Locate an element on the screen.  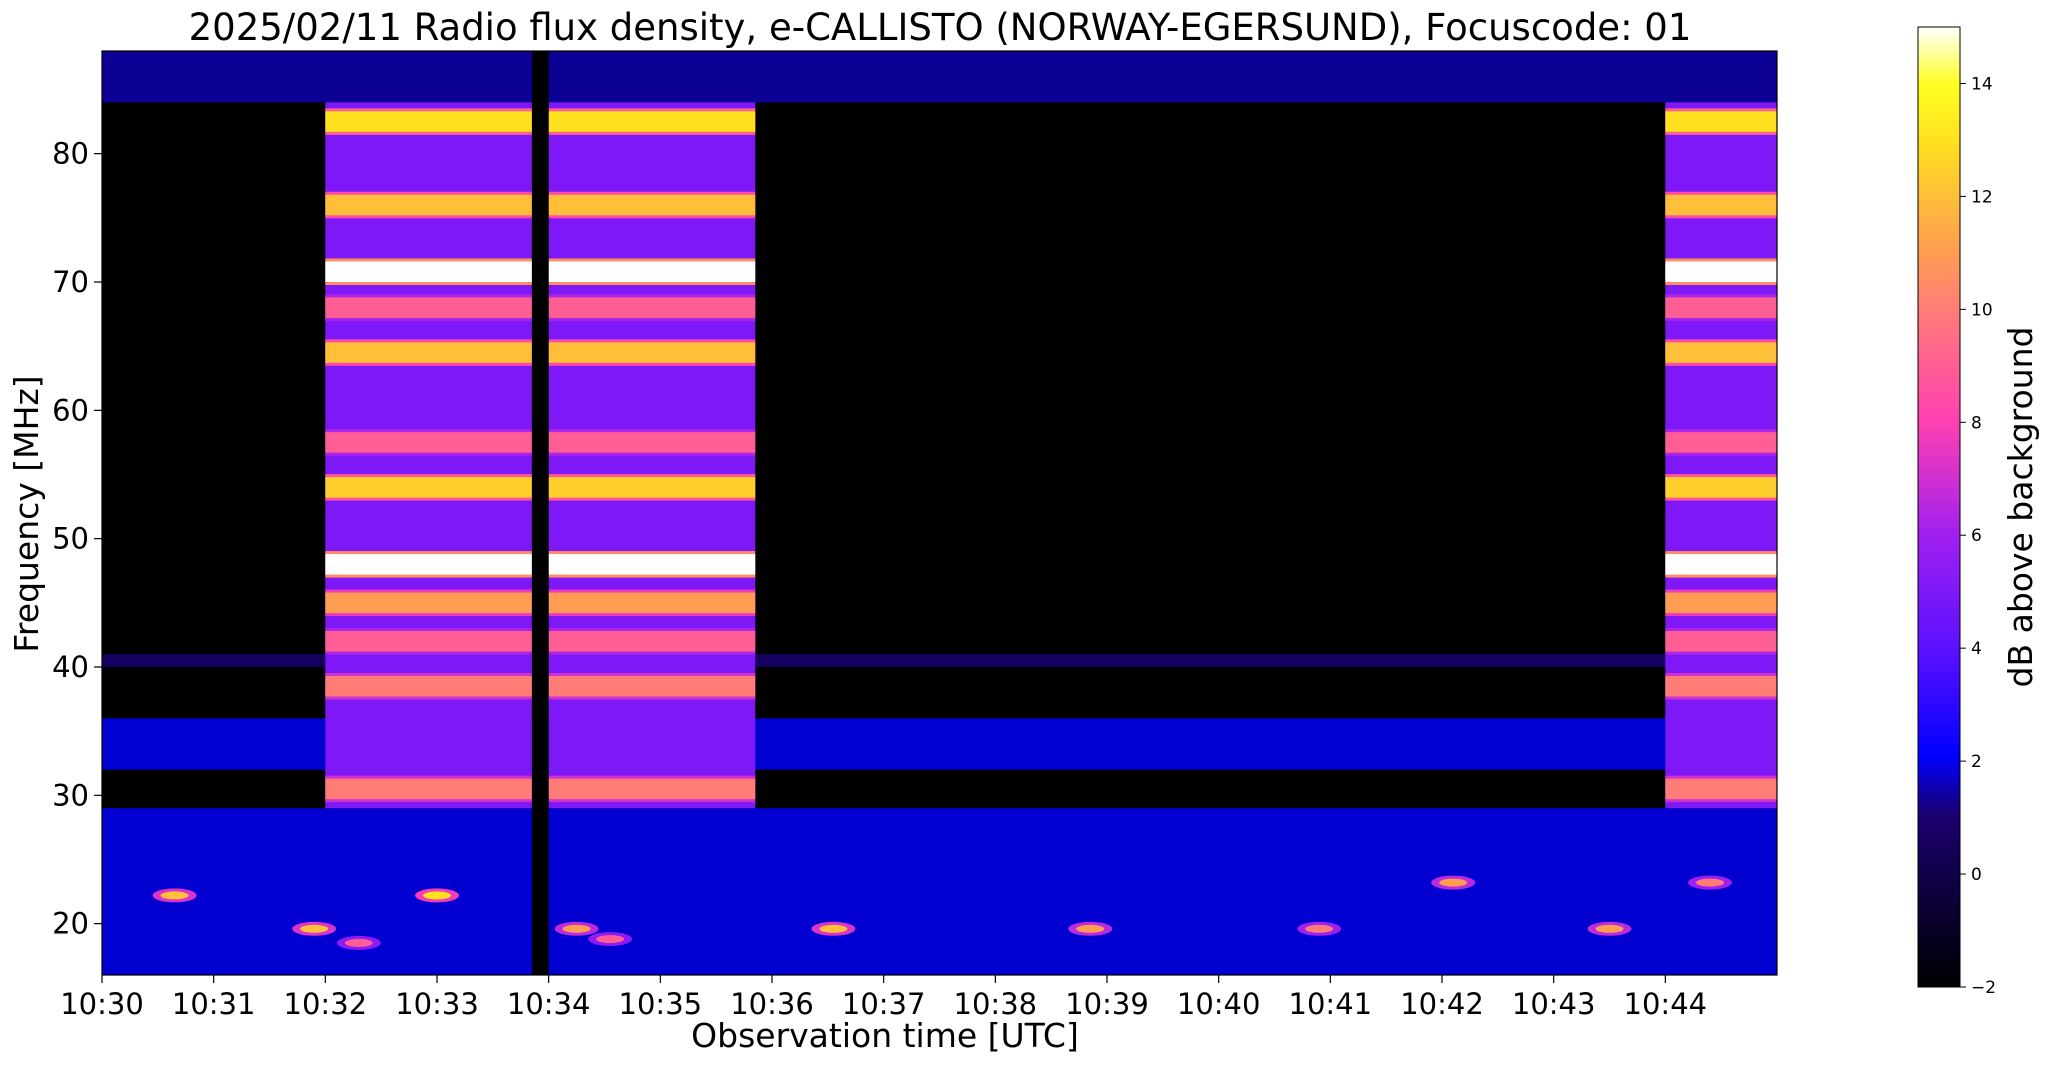
colorbar-tick-label: 12 is located at coordinates (1982, 197).